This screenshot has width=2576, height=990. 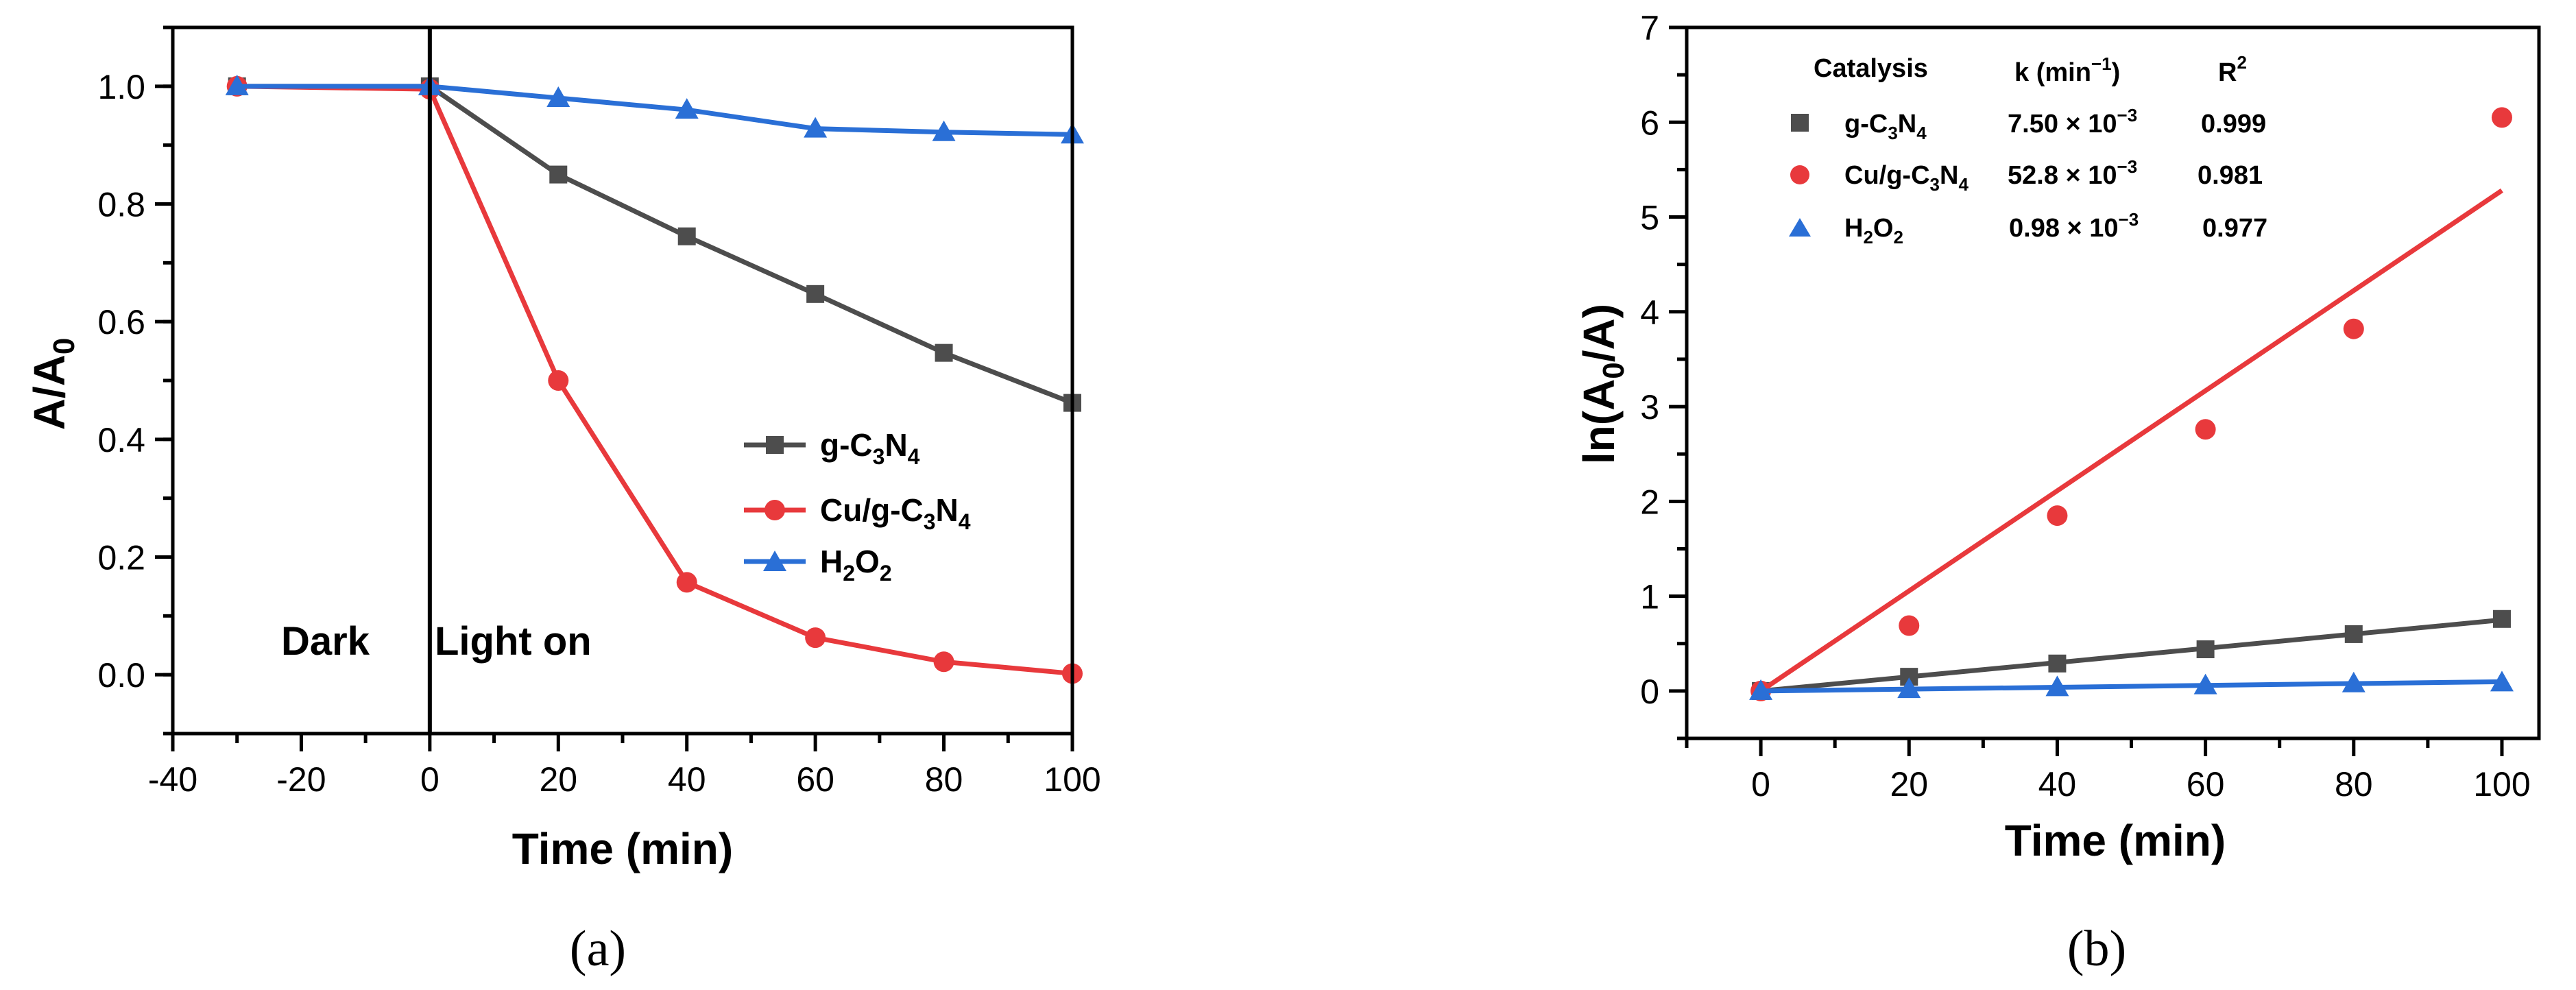 What do you see at coordinates (687, 779) in the screenshot?
I see `a-x-tick-label: 40` at bounding box center [687, 779].